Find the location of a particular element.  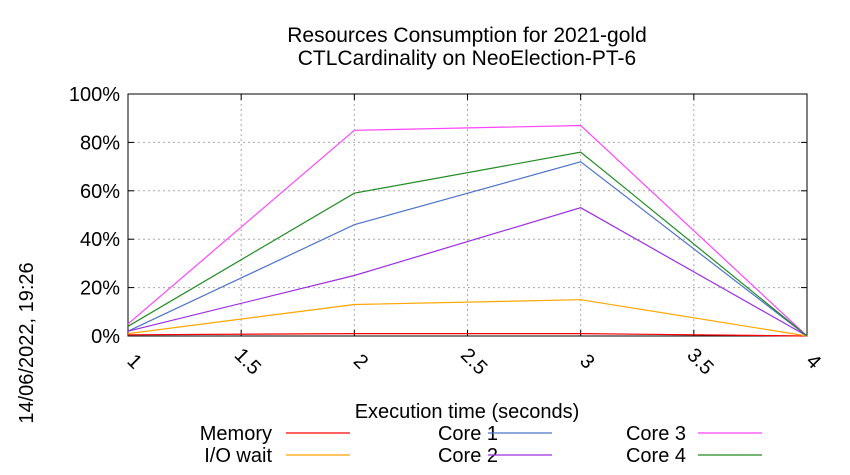

y-tick-label: 80% is located at coordinates (100, 143).